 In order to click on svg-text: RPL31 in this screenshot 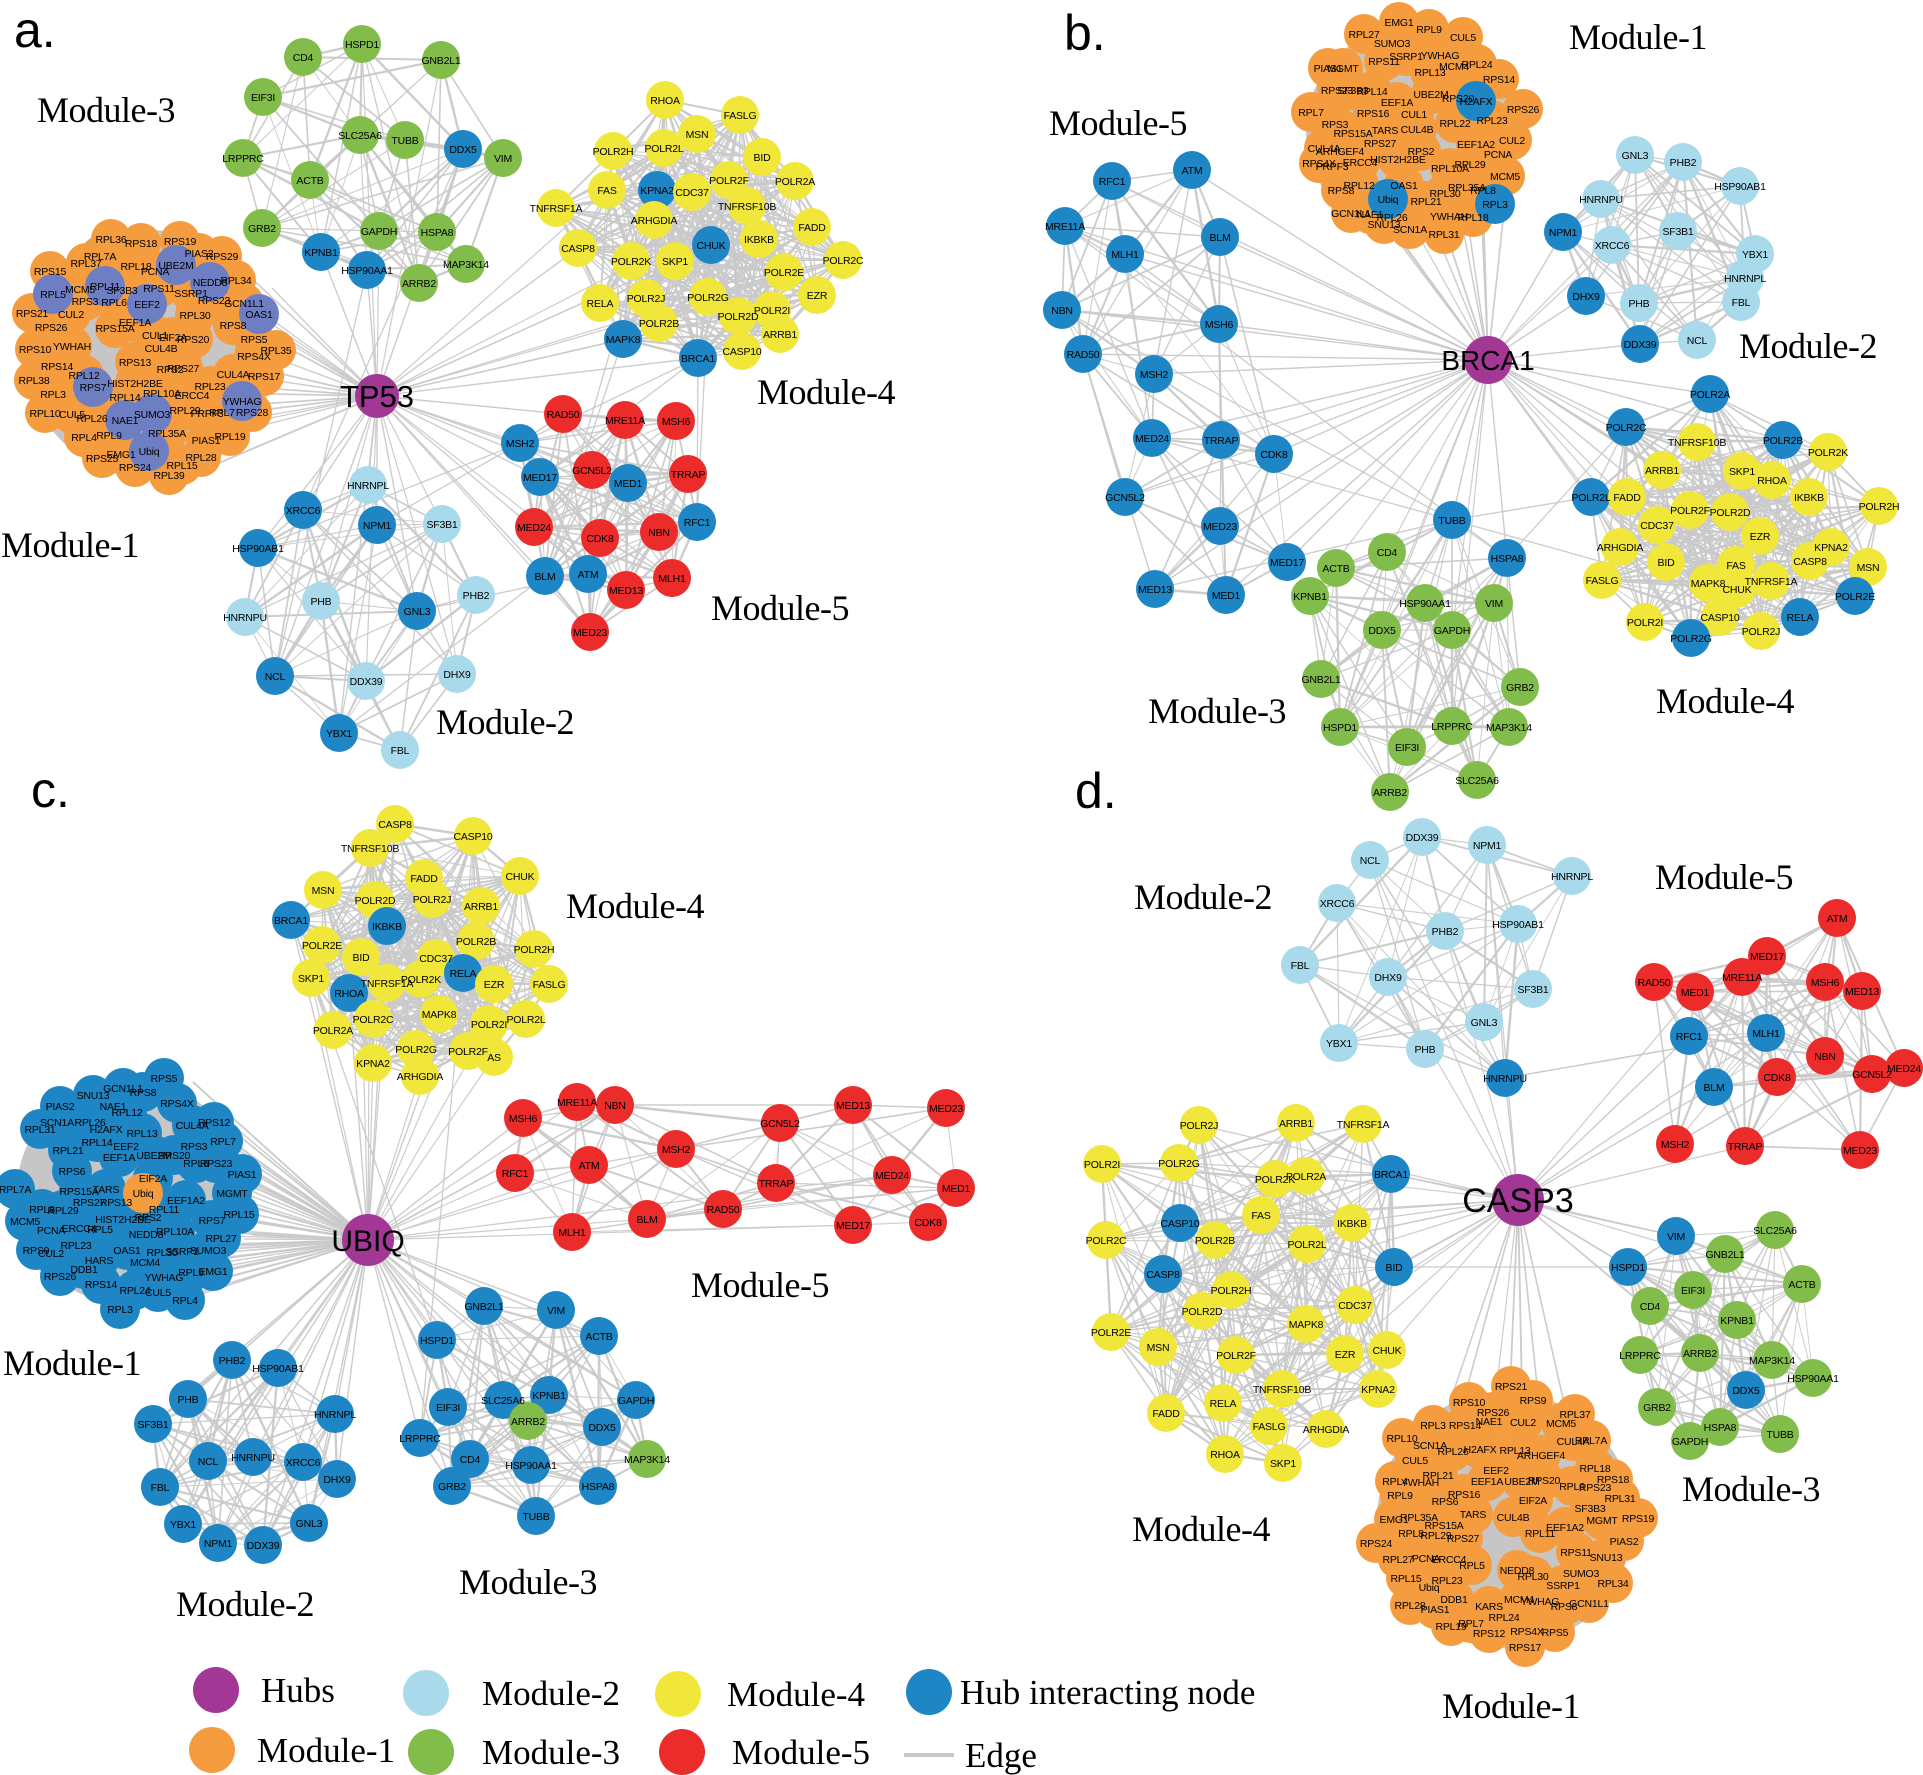, I will do `click(39, 1130)`.